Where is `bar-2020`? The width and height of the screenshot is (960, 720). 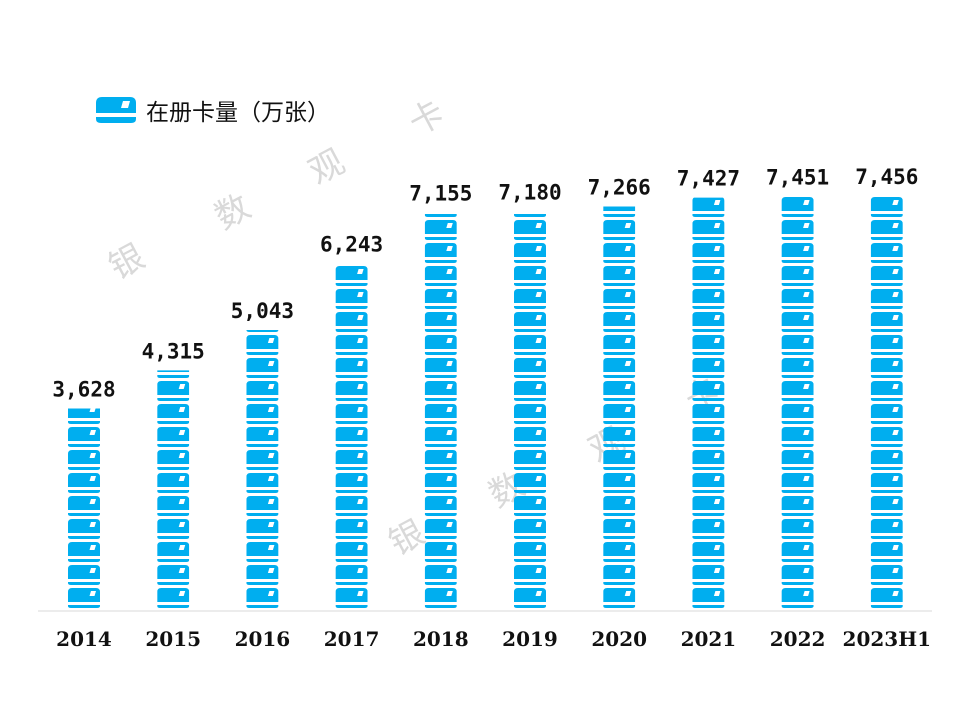 bar-2020 is located at coordinates (619, 407).